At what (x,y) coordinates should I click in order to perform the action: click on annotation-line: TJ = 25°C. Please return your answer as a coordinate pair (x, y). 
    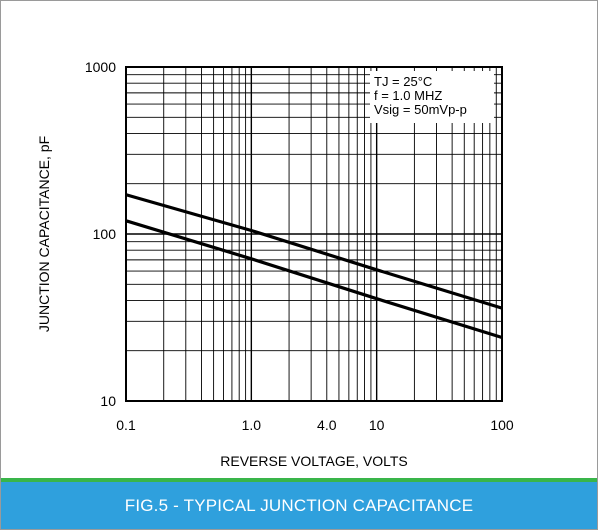
    Looking at the image, I should click on (403, 81).